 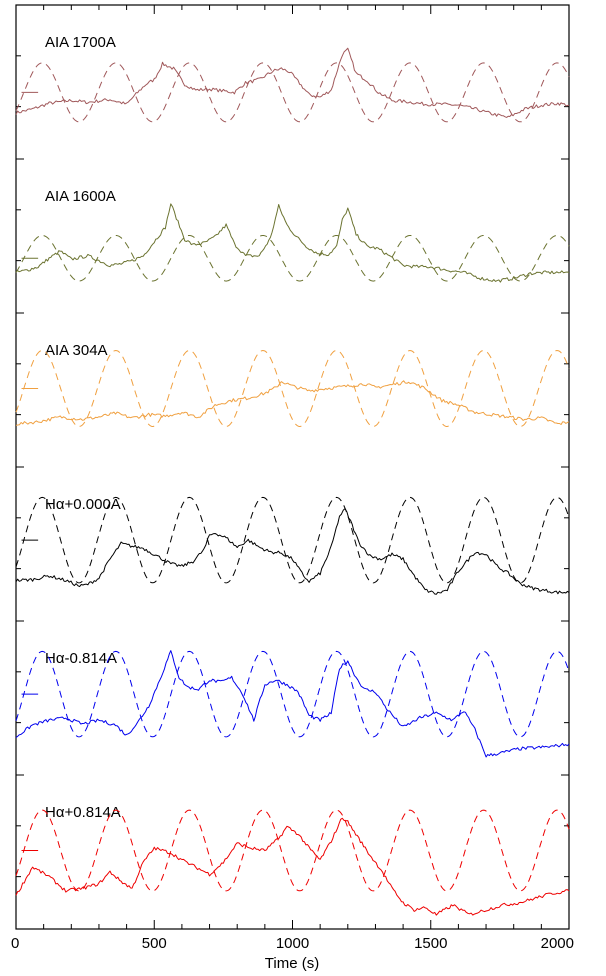 I want to click on x-tick-label: 1500, so click(x=430, y=943).